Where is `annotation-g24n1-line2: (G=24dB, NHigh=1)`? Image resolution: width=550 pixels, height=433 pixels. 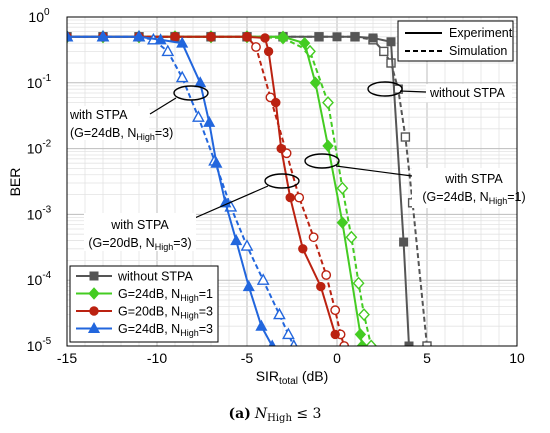 annotation-g24n1-line2: (G=24dB, NHigh=1) is located at coordinates (473, 198).